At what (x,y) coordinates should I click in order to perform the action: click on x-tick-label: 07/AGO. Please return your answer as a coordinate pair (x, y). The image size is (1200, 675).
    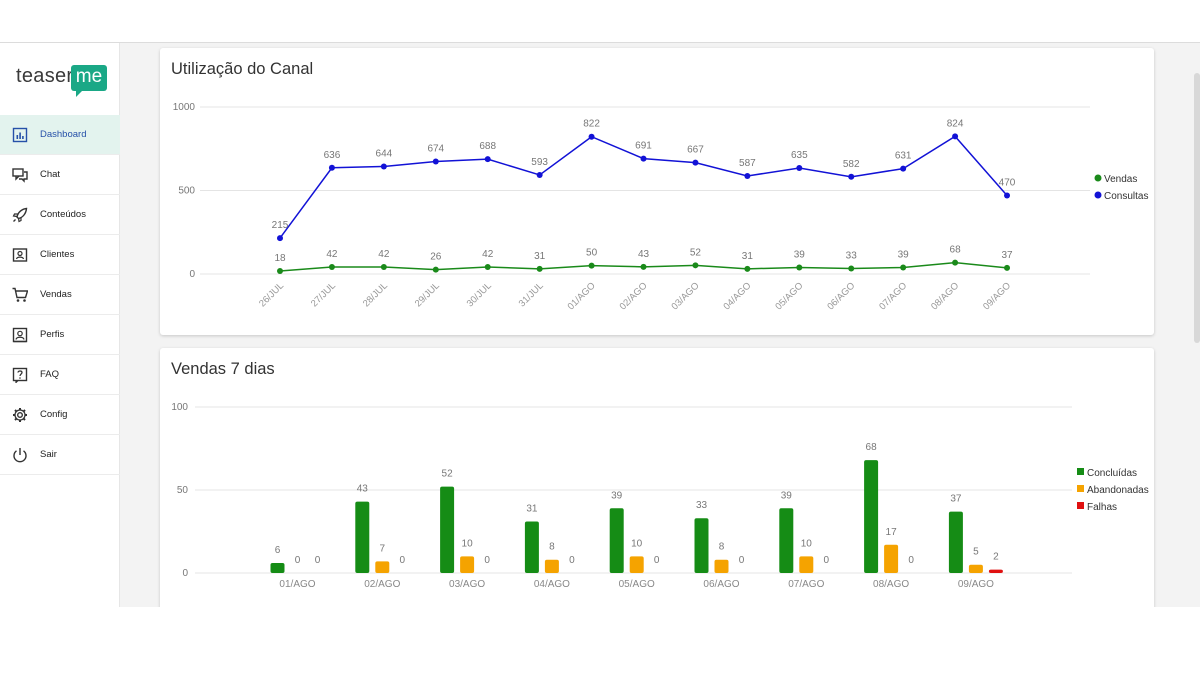
    Looking at the image, I should click on (893, 296).